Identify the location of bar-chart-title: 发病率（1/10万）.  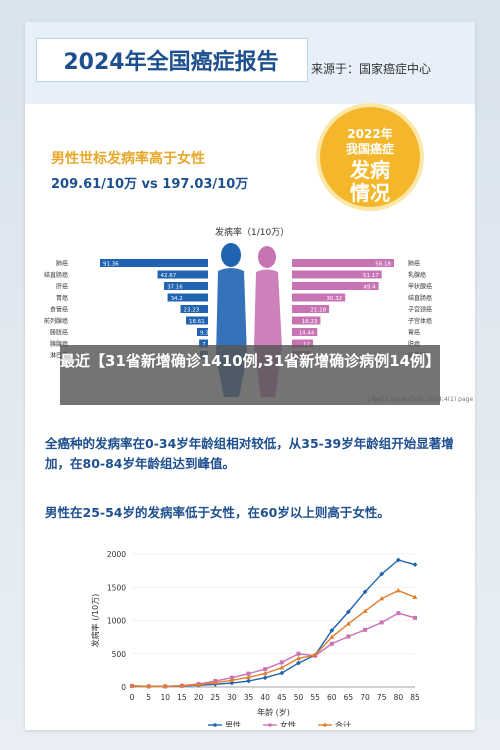
(252, 233).